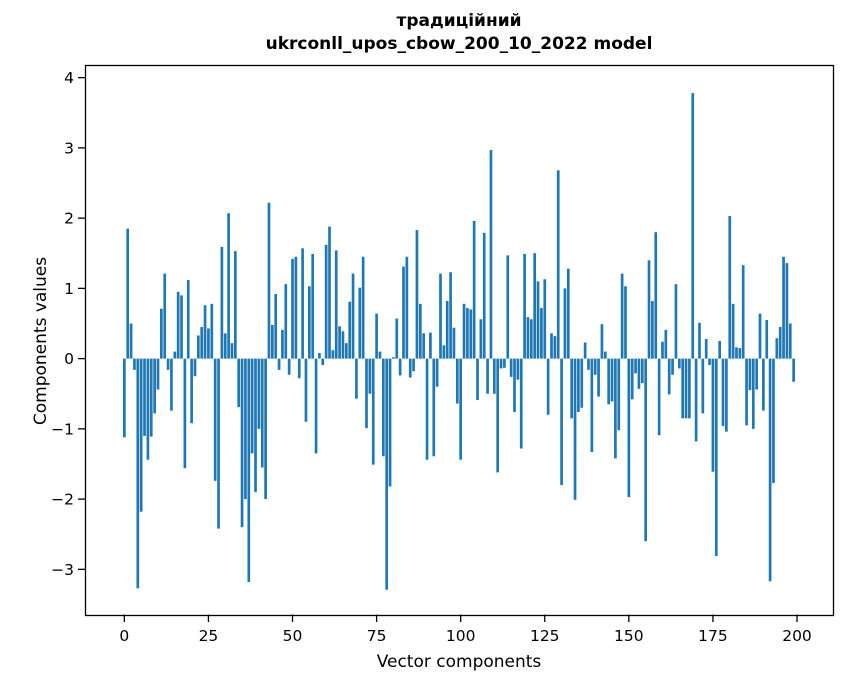 This screenshot has width=847, height=696. Describe the element at coordinates (545, 636) in the screenshot. I see `x-tick-label: 125` at that location.